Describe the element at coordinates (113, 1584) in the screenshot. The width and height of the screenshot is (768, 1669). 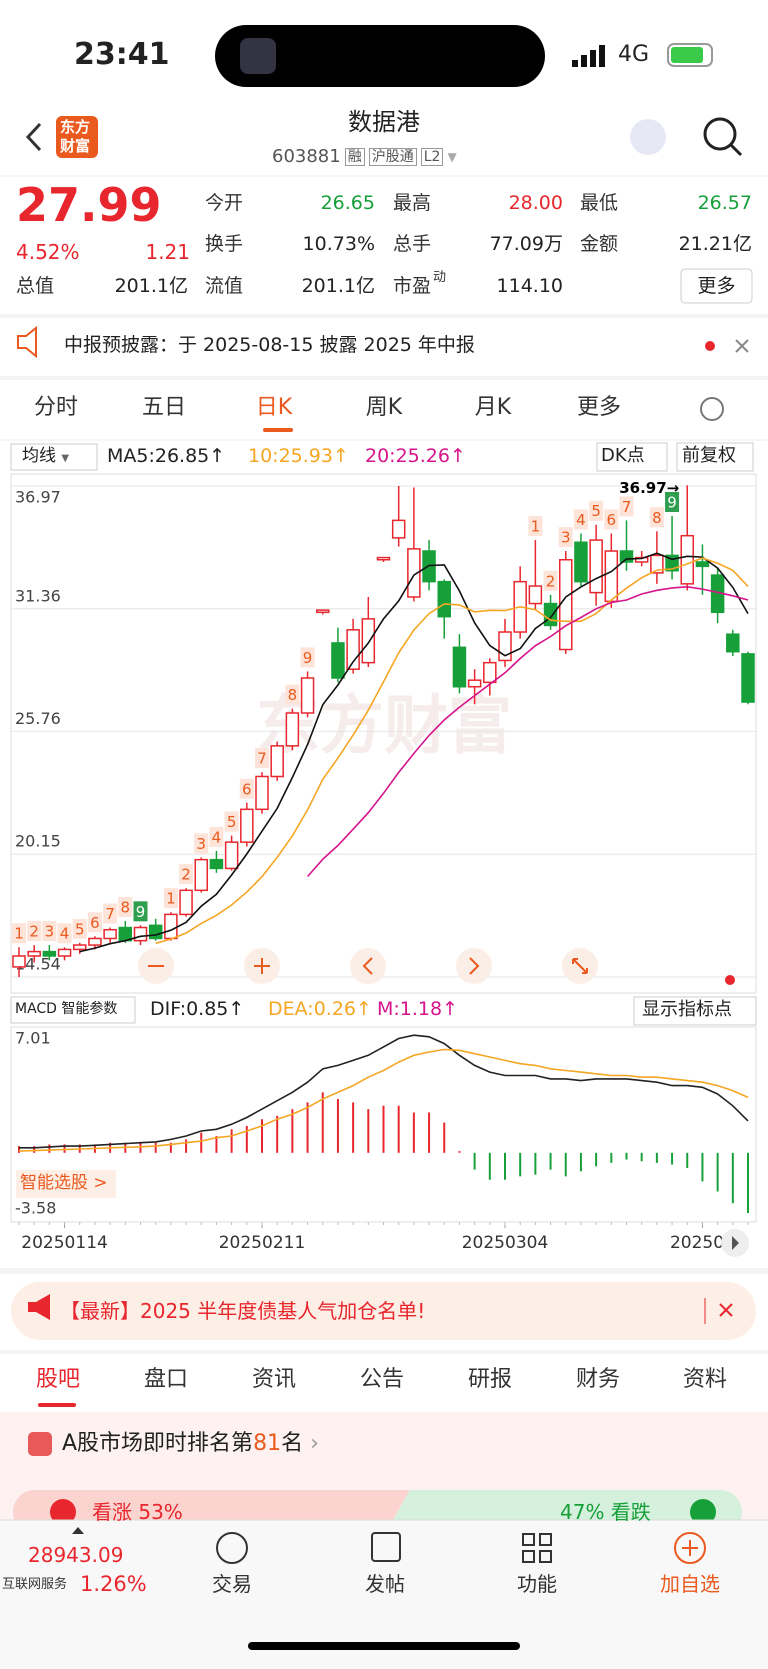
I see `index-pct: 1.26%` at that location.